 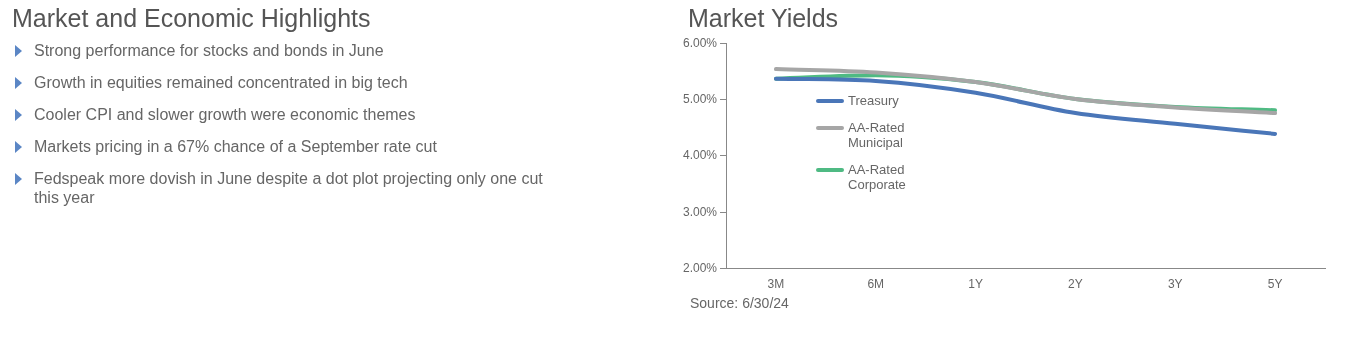 What do you see at coordinates (873, 101) in the screenshot?
I see `legend-label: Treasury` at bounding box center [873, 101].